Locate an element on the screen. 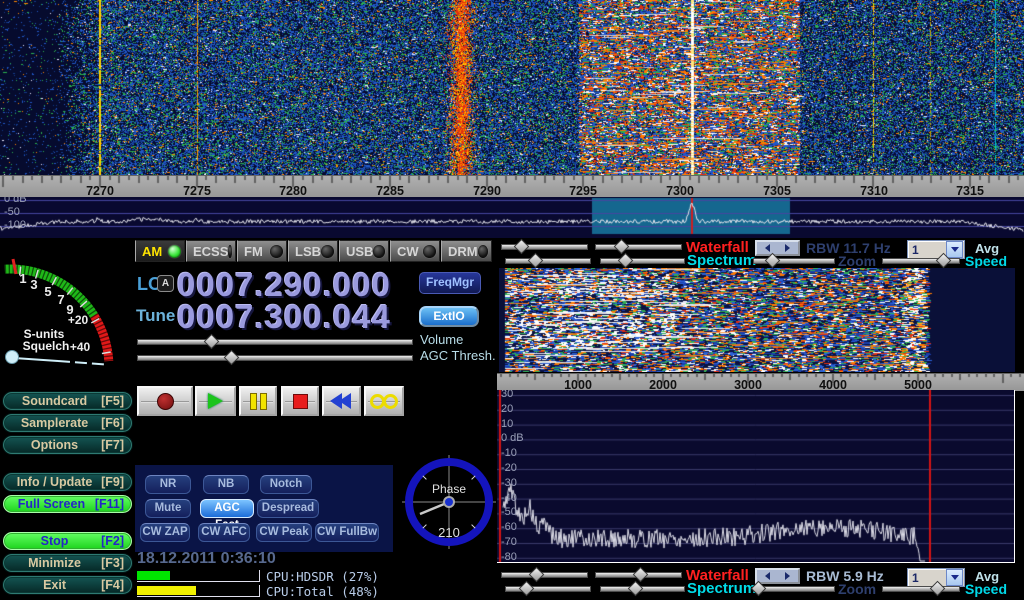  volume-slider is located at coordinates (275, 341).